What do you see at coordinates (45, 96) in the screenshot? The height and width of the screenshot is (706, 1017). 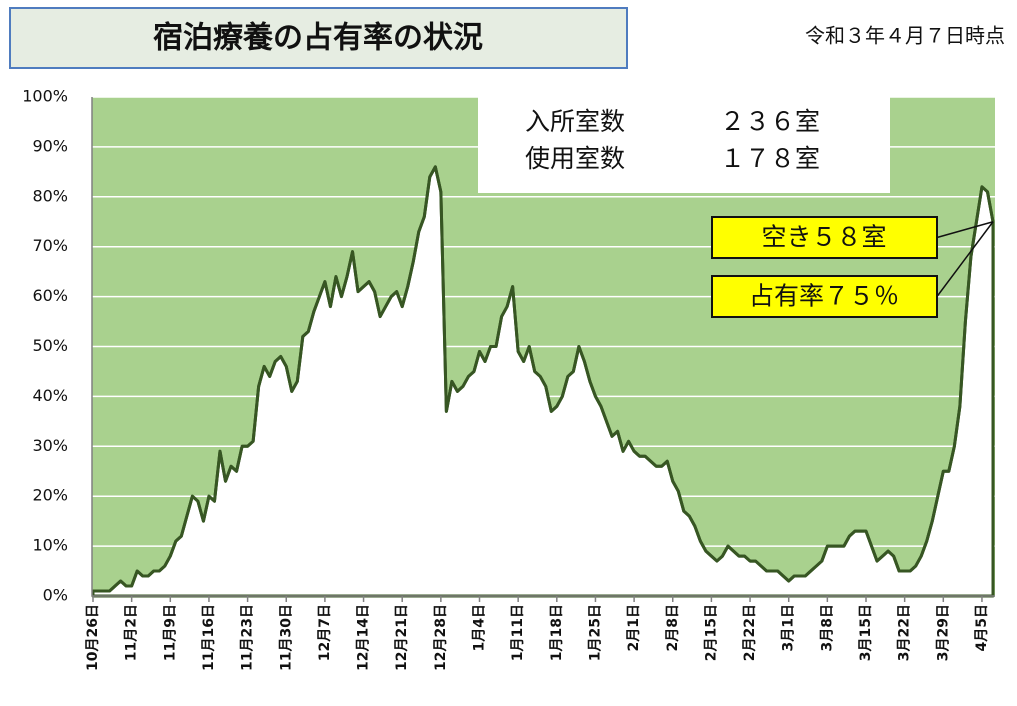 I see `y-tick-label: 100%` at bounding box center [45, 96].